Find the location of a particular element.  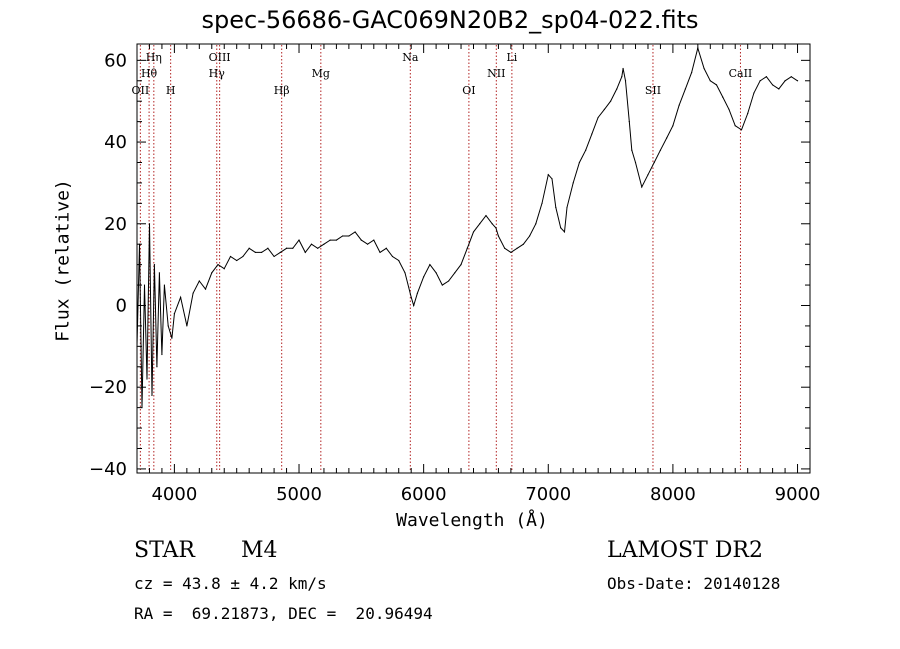

spectral-line-label: CaII is located at coordinates (741, 73).